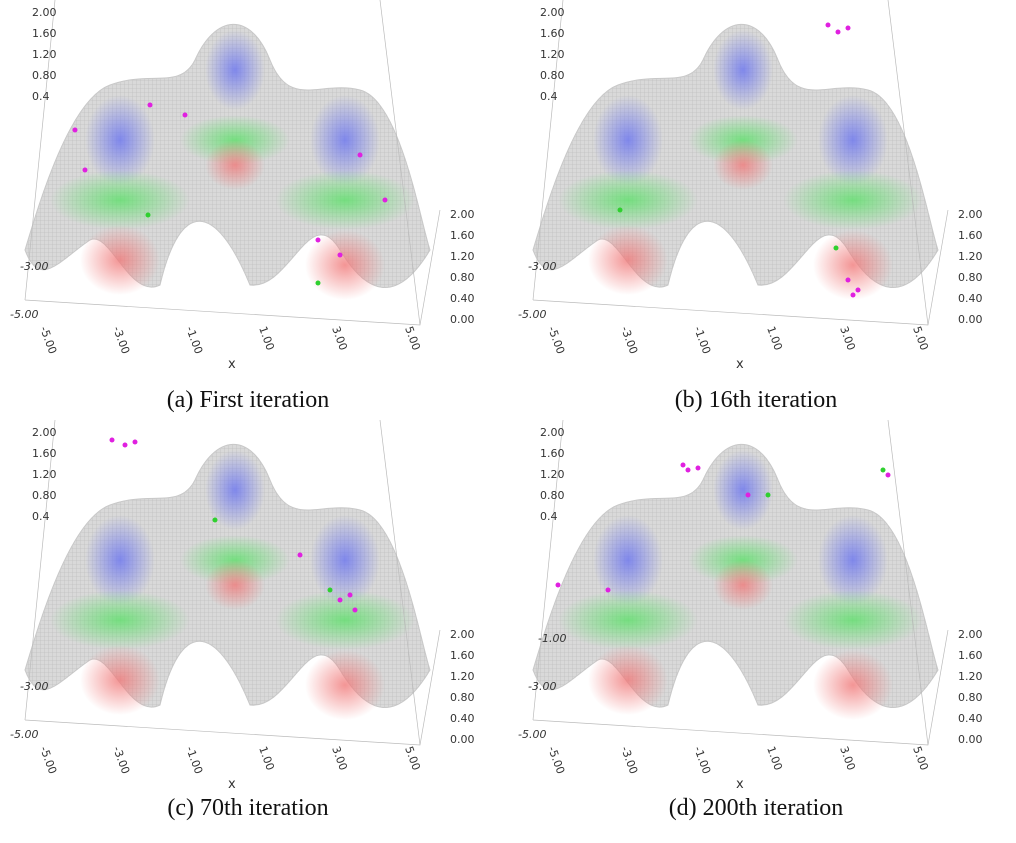 The image size is (1016, 843). What do you see at coordinates (462, 655) in the screenshot?
I see `z-tick-label: 1.60` at bounding box center [462, 655].